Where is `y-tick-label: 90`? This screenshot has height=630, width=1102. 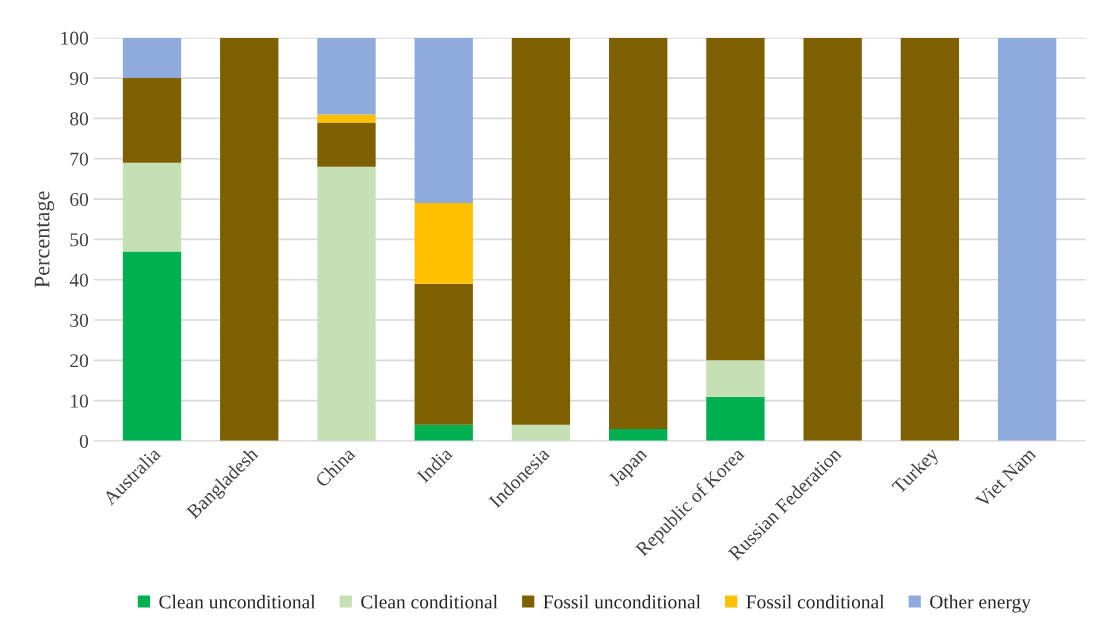 y-tick-label: 90 is located at coordinates (79, 78).